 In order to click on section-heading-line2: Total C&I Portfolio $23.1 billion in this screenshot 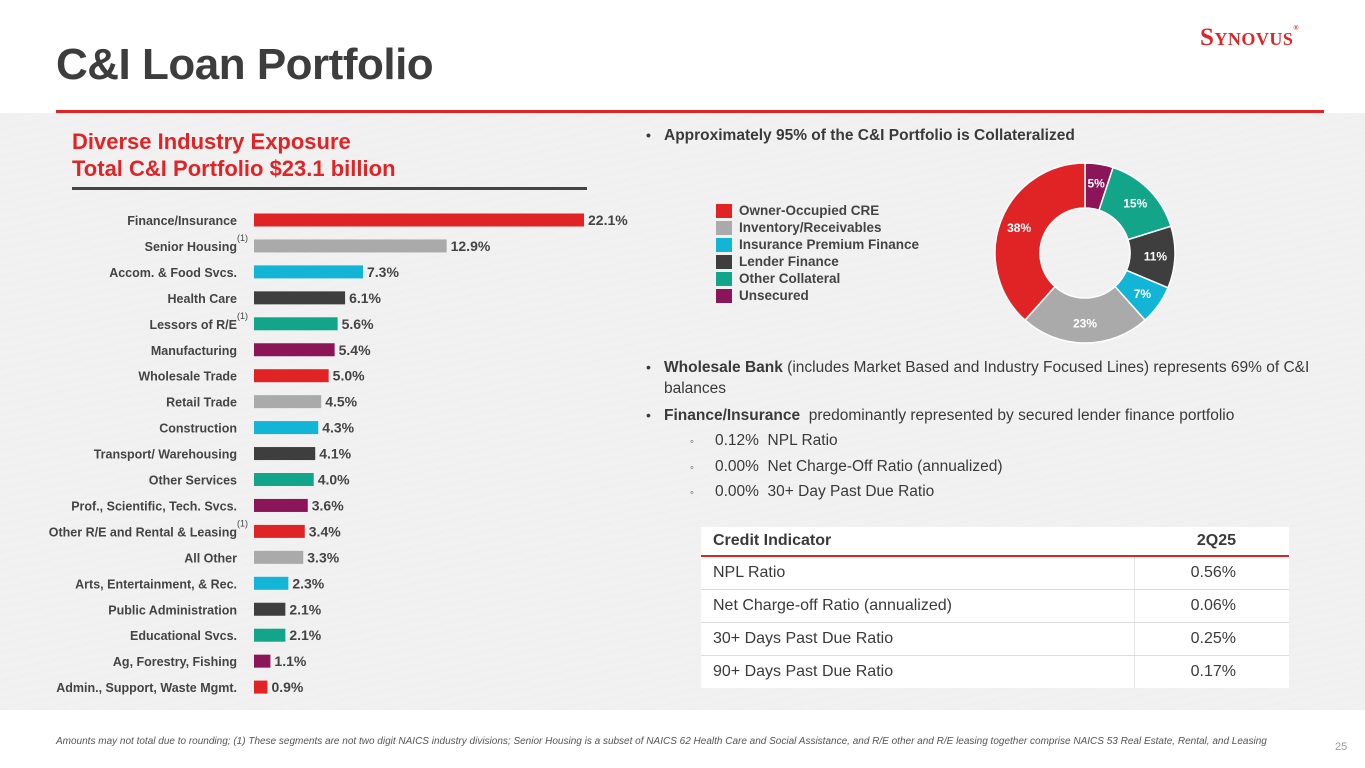, I will do `click(234, 168)`.